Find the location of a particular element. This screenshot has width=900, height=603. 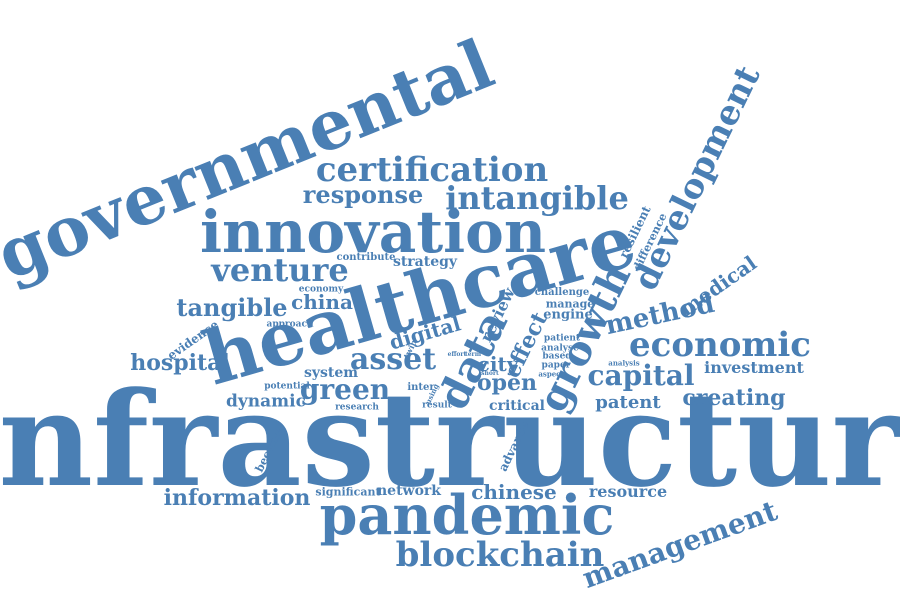

word-economic: economic is located at coordinates (720, 345).